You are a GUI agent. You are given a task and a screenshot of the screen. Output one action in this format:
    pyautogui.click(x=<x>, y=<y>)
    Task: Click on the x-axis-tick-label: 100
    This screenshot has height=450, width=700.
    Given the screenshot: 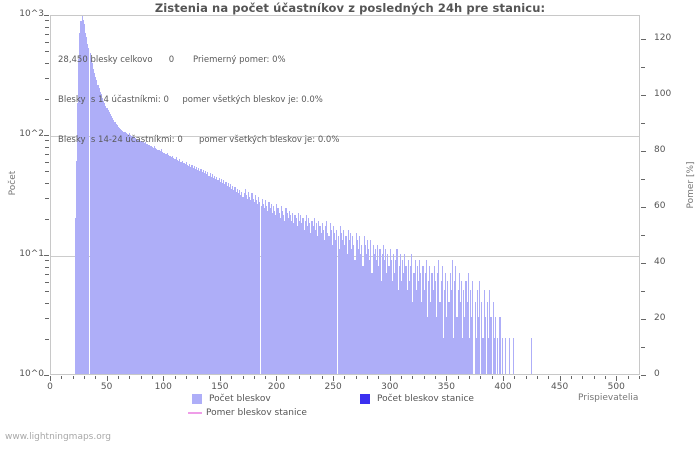 What is the action you would take?
    pyautogui.click(x=163, y=387)
    